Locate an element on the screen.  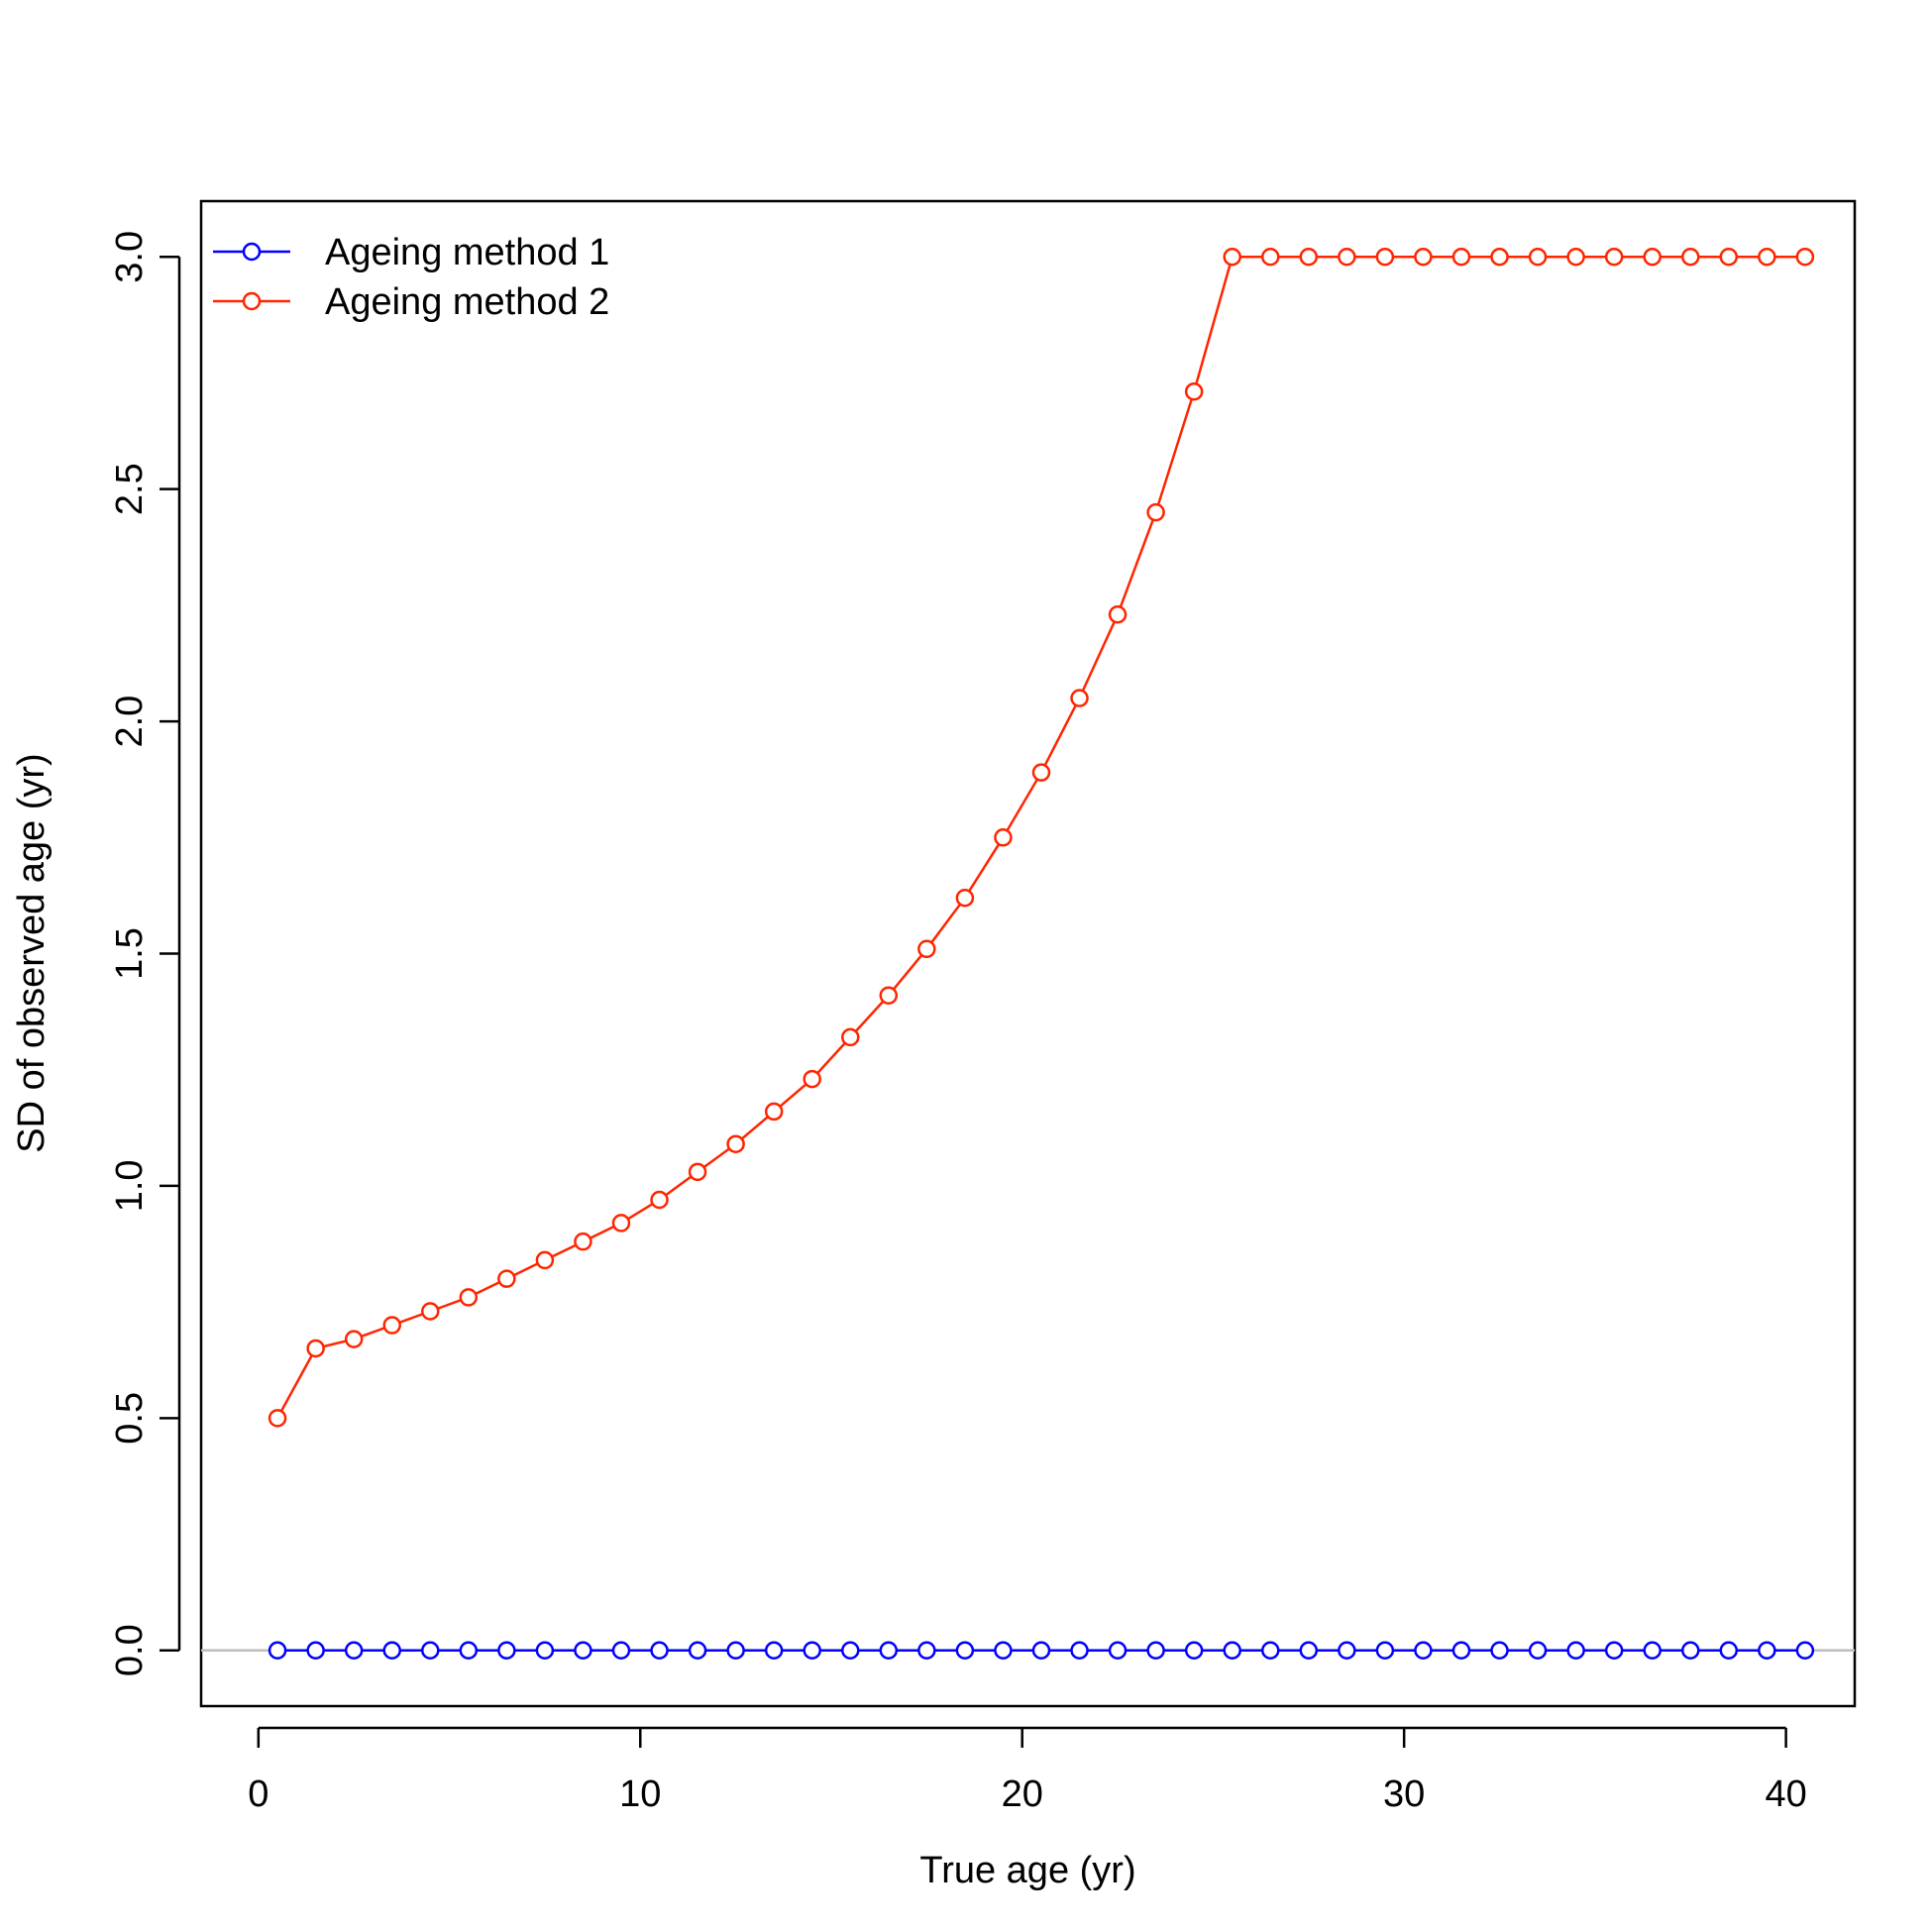
x-tick-label: 40 is located at coordinates (1786, 1794).